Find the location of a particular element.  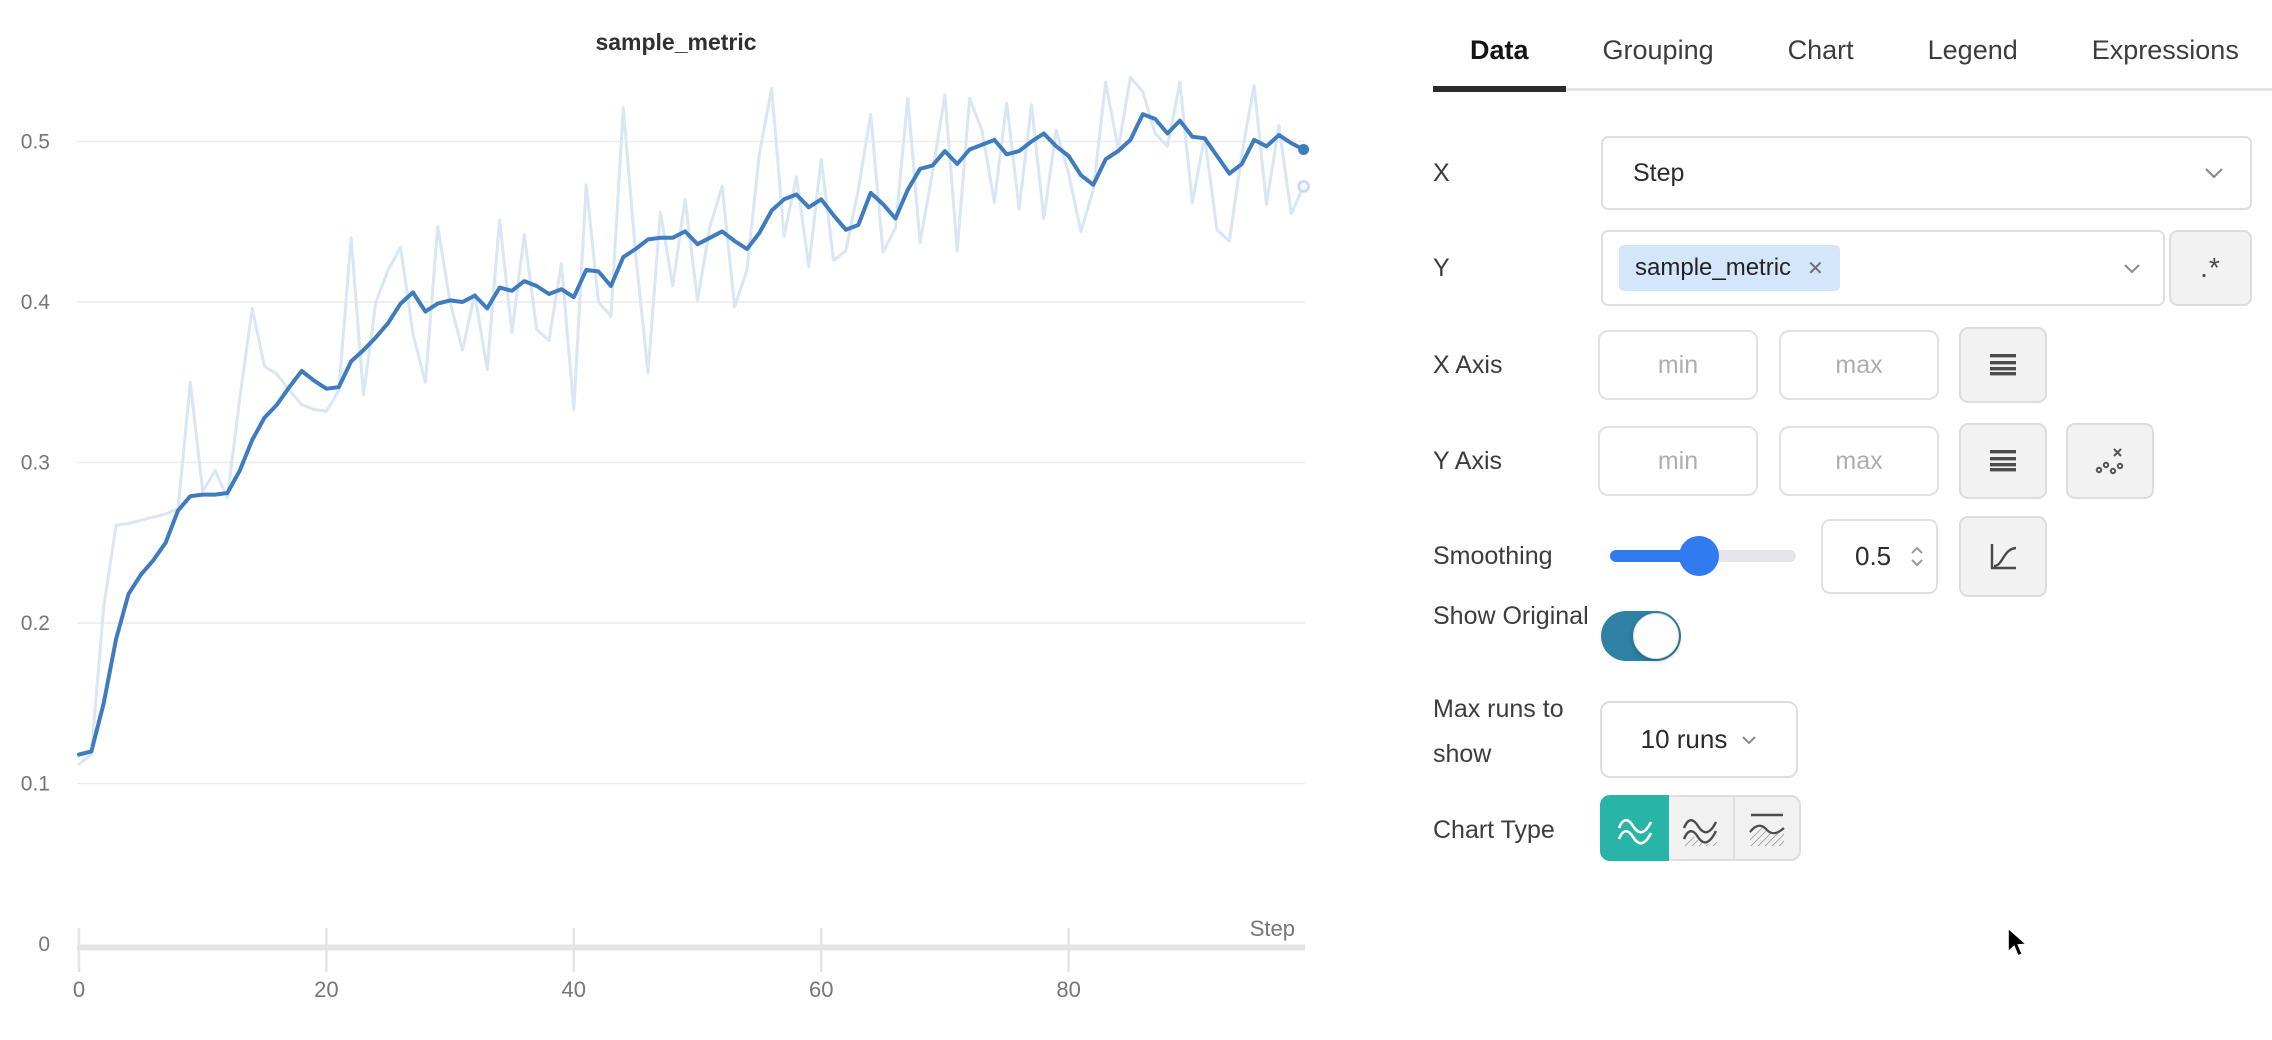

max-runs-label: Max runs to show is located at coordinates (1498, 731).